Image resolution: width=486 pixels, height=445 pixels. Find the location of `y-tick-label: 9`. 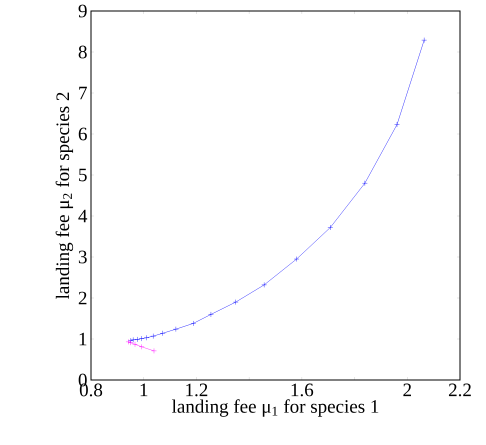

y-tick-label: 9 is located at coordinates (82, 11).